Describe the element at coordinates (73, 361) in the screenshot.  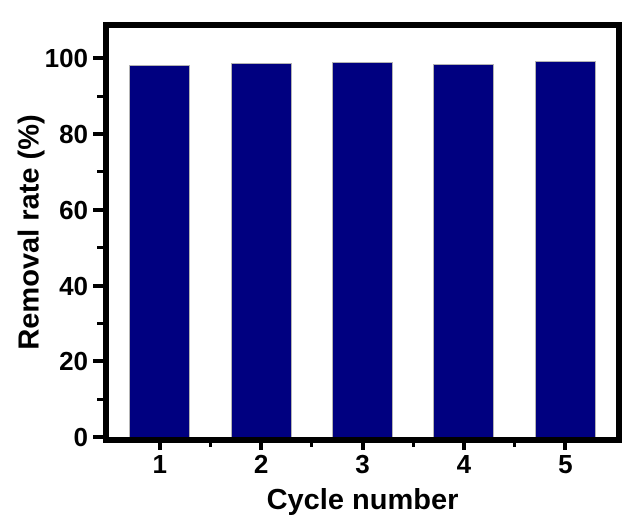
I see `y-tick-label: 20` at that location.